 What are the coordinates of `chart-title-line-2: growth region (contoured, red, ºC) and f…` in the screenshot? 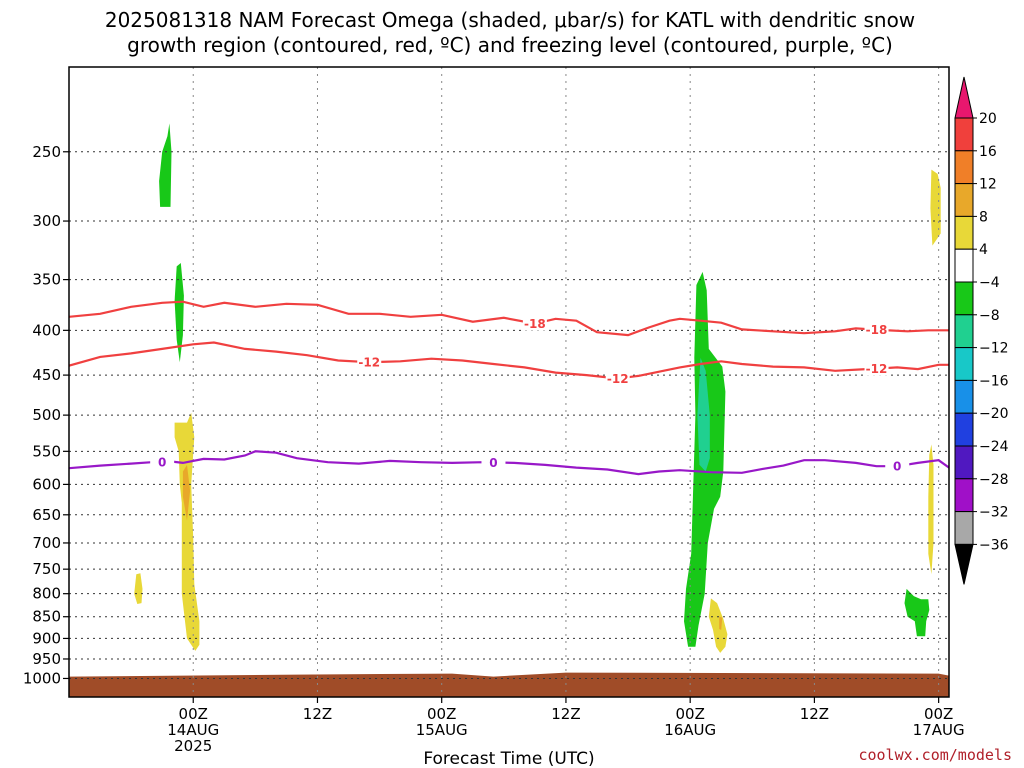 It's located at (510, 45).